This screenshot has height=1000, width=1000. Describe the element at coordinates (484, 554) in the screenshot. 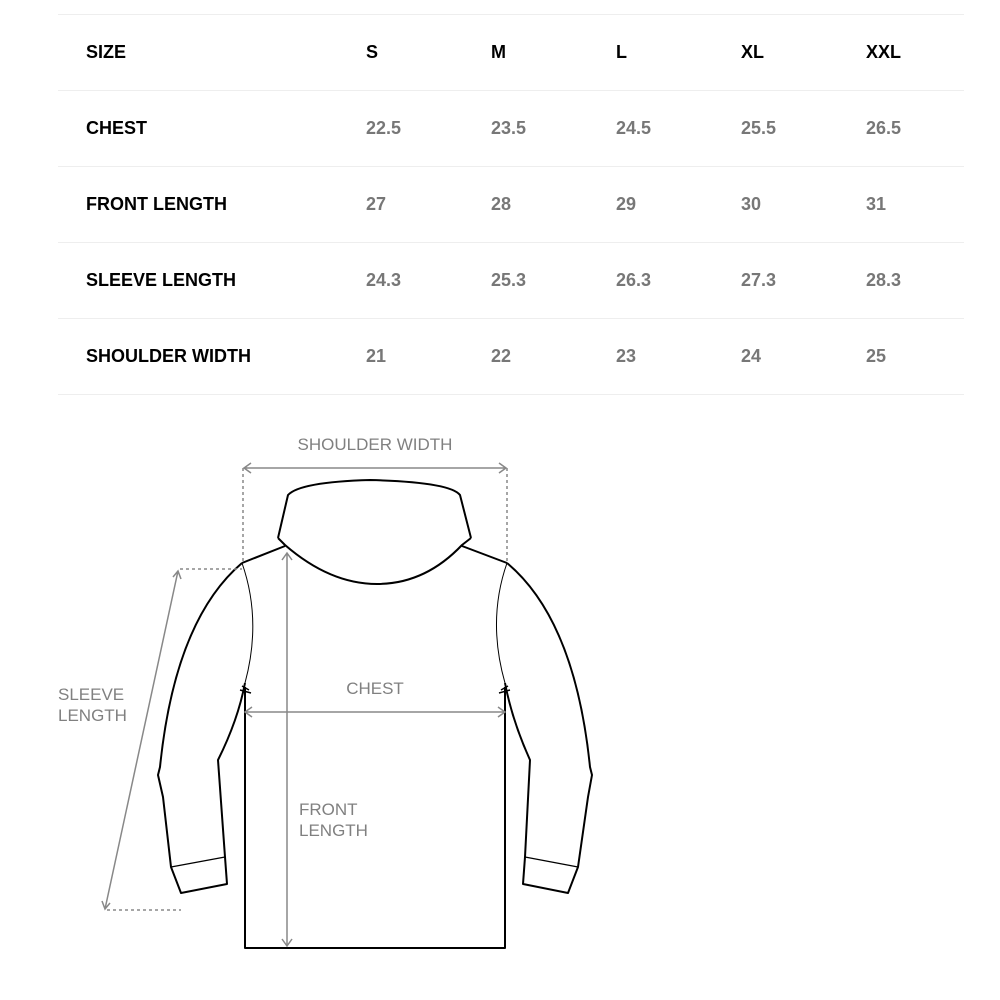

I see `right-shoulder` at that location.